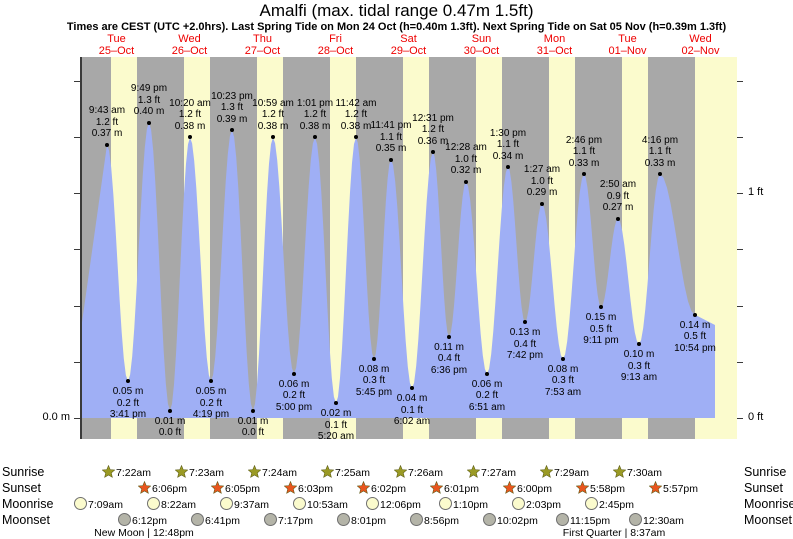  I want to click on sunrise-6: 7:27am, so click(491, 473).